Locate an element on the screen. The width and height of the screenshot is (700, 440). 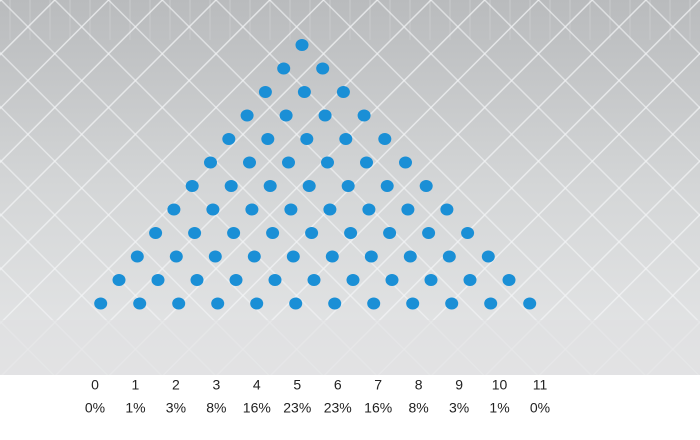
bin-number: 9 is located at coordinates (459, 385).